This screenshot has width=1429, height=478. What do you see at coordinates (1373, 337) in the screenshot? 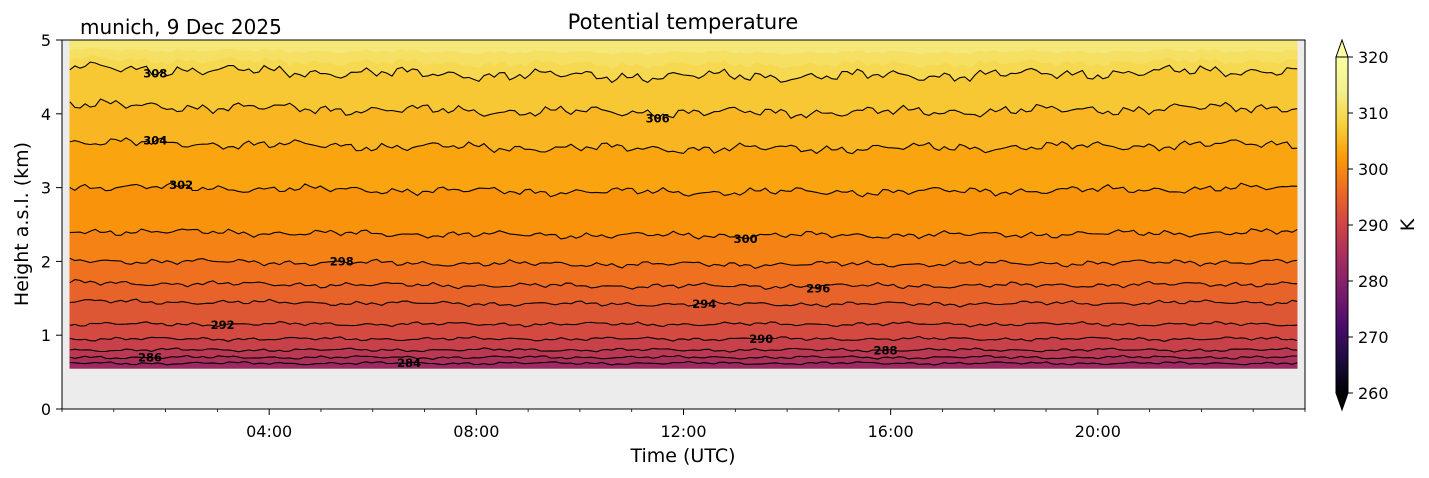
I see `colorbar-tick-label: 270` at bounding box center [1373, 337].